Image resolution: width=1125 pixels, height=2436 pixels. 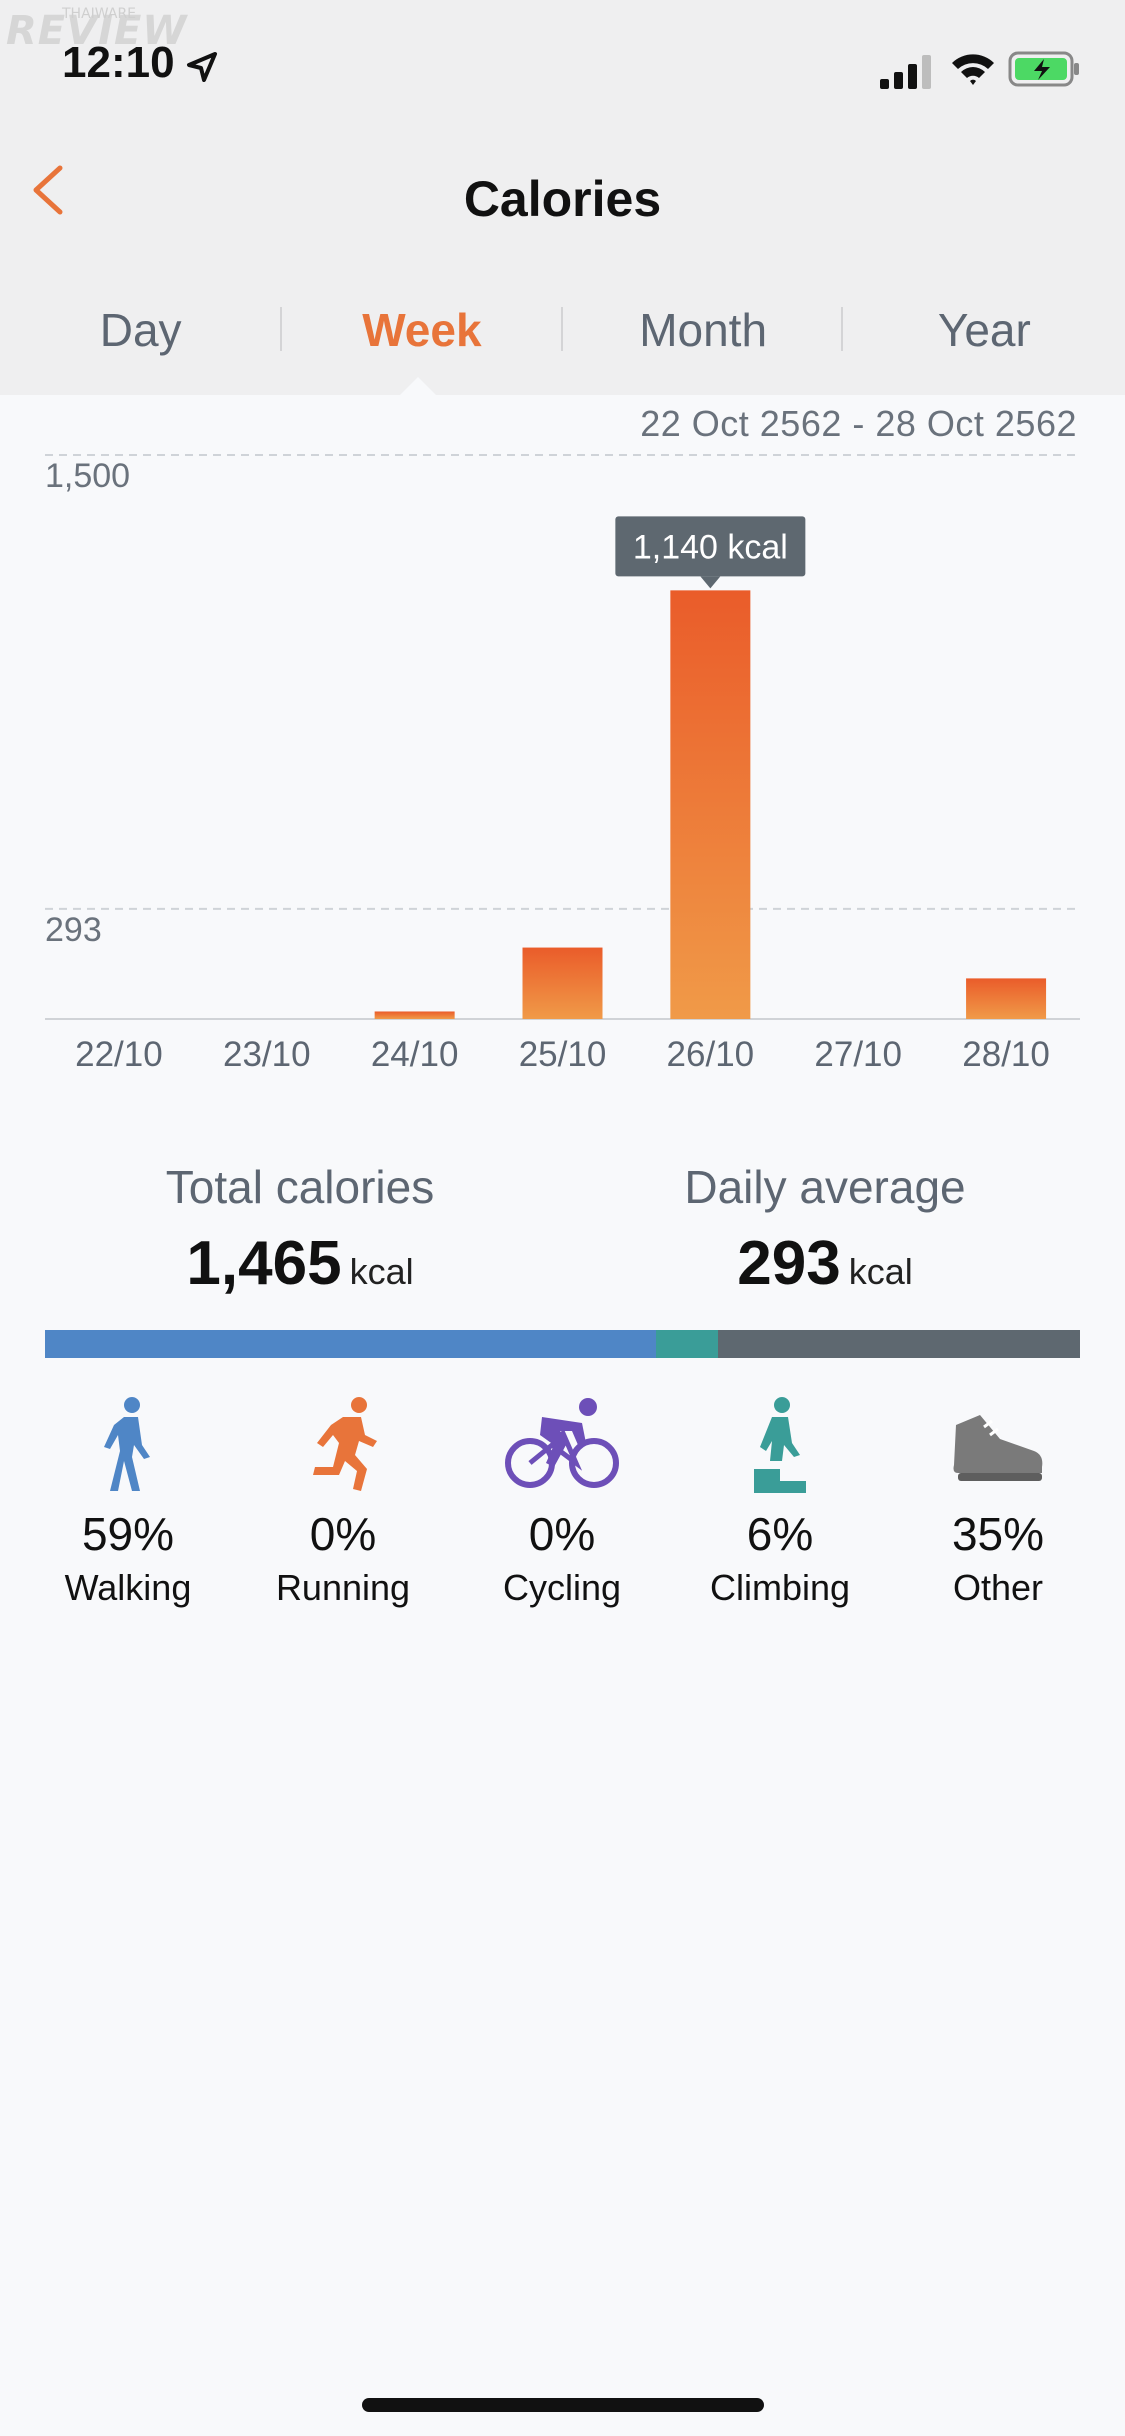 What do you see at coordinates (345, 1444) in the screenshot?
I see `running-icon` at bounding box center [345, 1444].